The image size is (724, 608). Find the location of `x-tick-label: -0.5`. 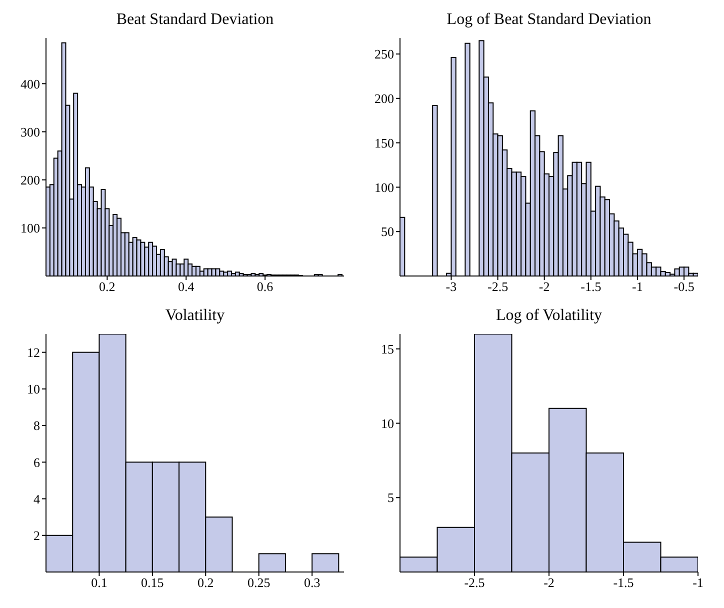

x-tick-label: -0.5 is located at coordinates (684, 286).